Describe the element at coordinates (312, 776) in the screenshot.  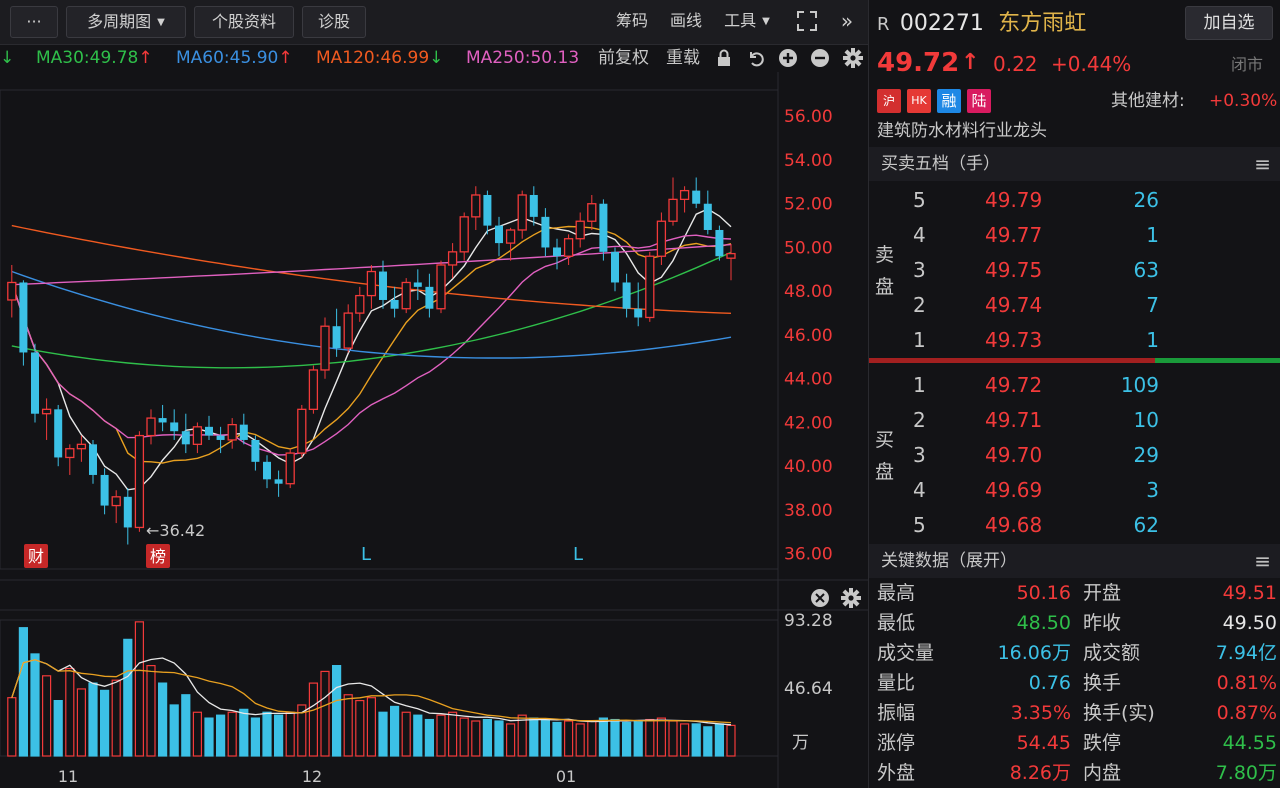
I see `x-tick-dec: 12` at that location.